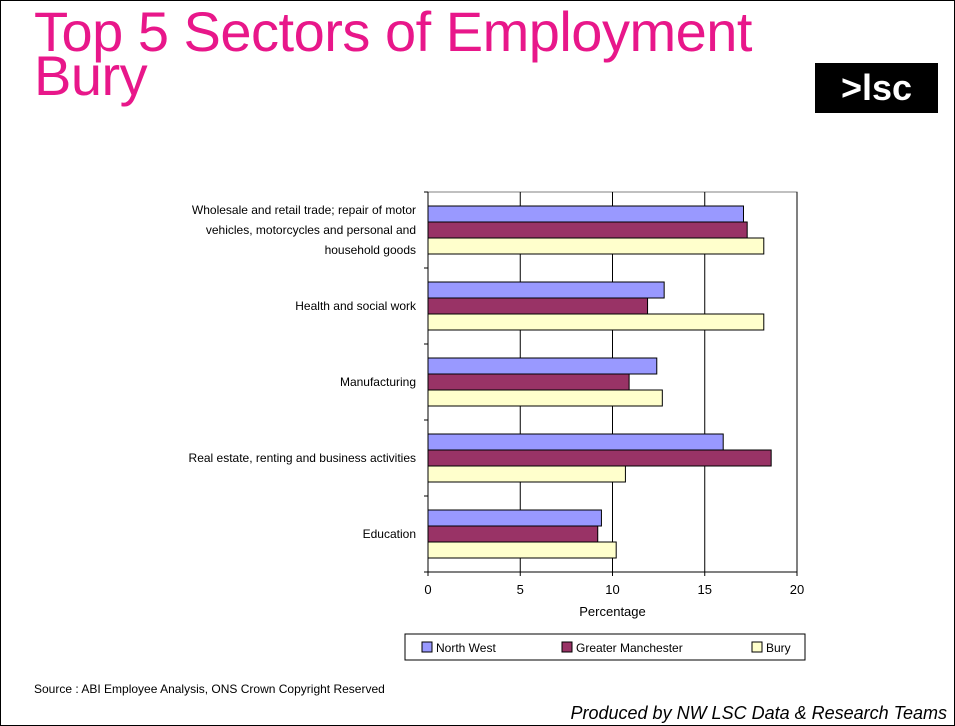  I want to click on legend-label: Greater Manchester, so click(629, 648).